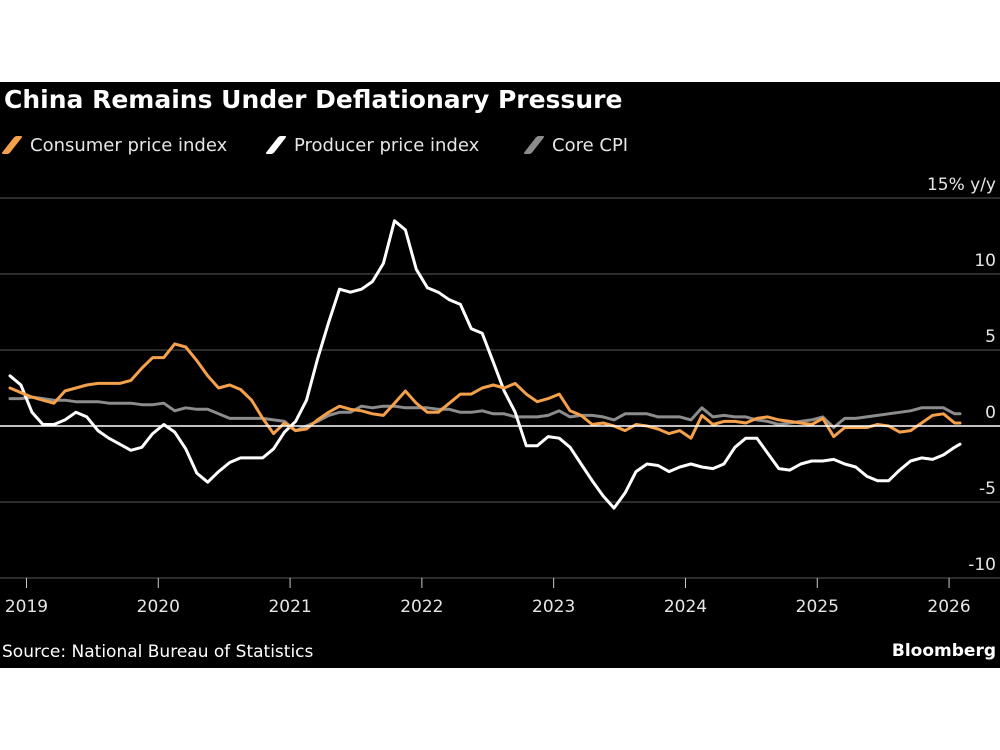 This screenshot has height=750, width=1000. What do you see at coordinates (485, 391) in the screenshot?
I see `cpi-line` at bounding box center [485, 391].